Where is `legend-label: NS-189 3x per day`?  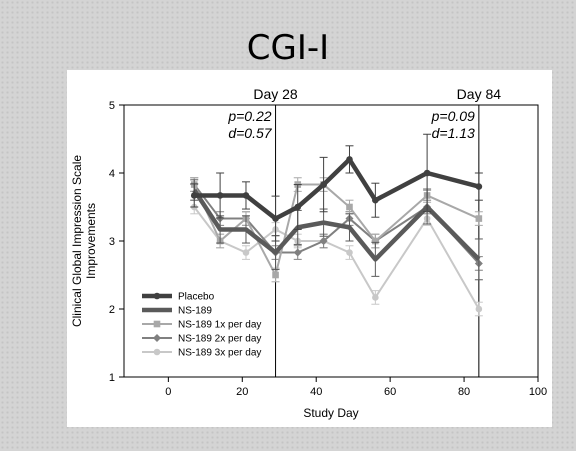 legend-label: NS-189 3x per day is located at coordinates (219, 353).